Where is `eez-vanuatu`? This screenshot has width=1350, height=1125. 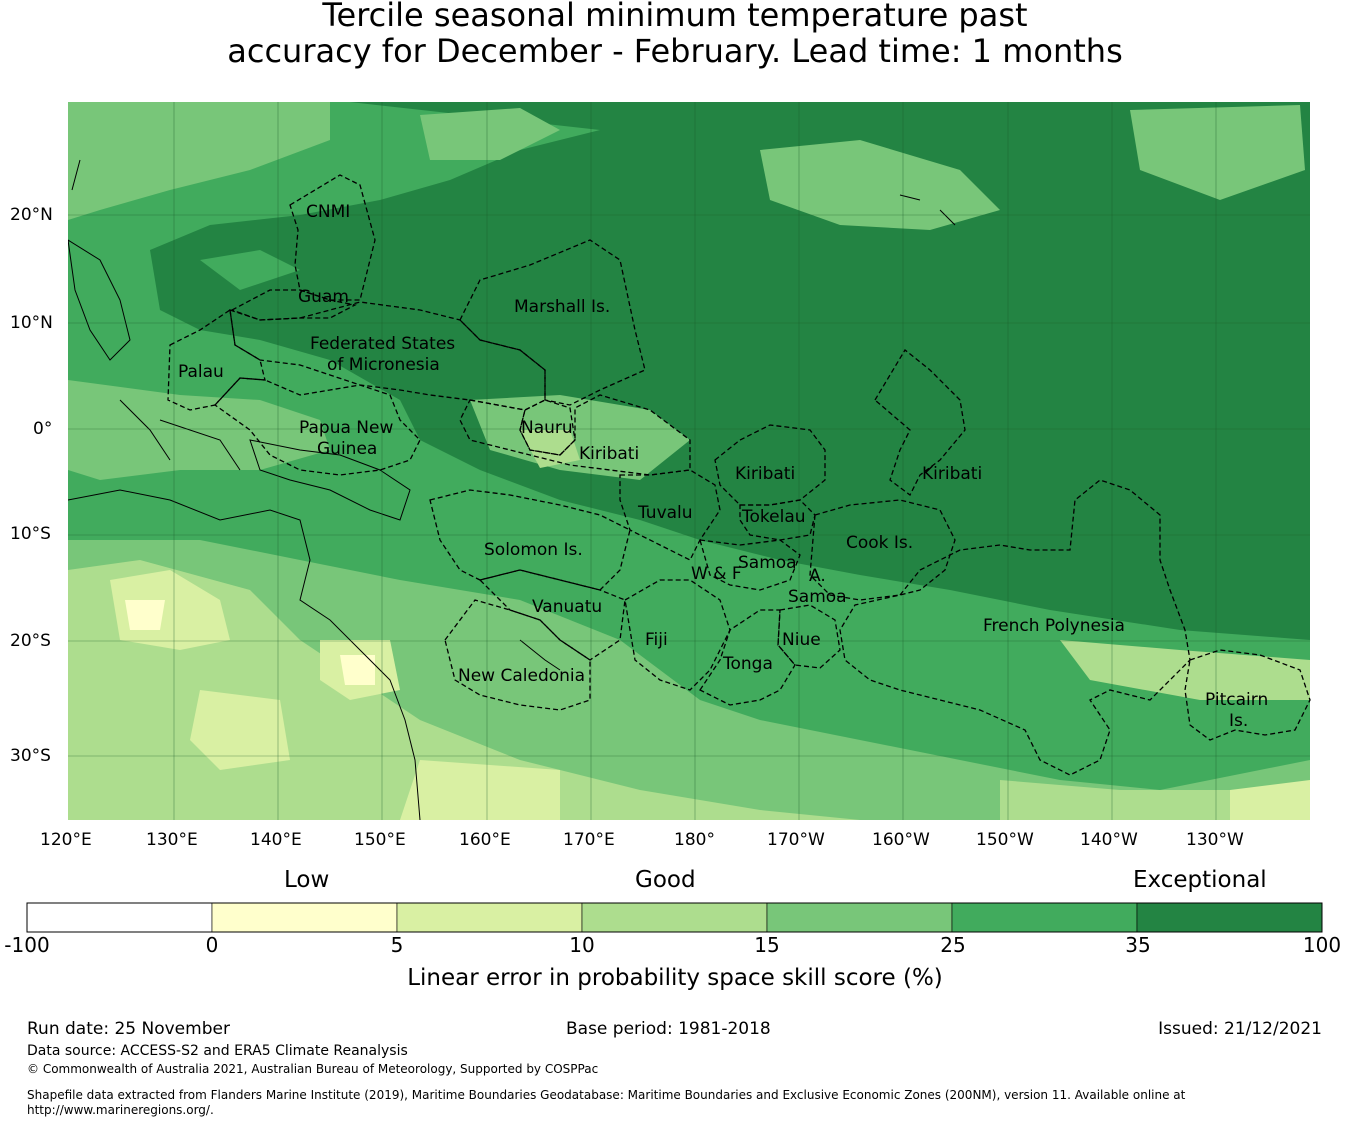
eez-vanuatu is located at coordinates (552, 615).